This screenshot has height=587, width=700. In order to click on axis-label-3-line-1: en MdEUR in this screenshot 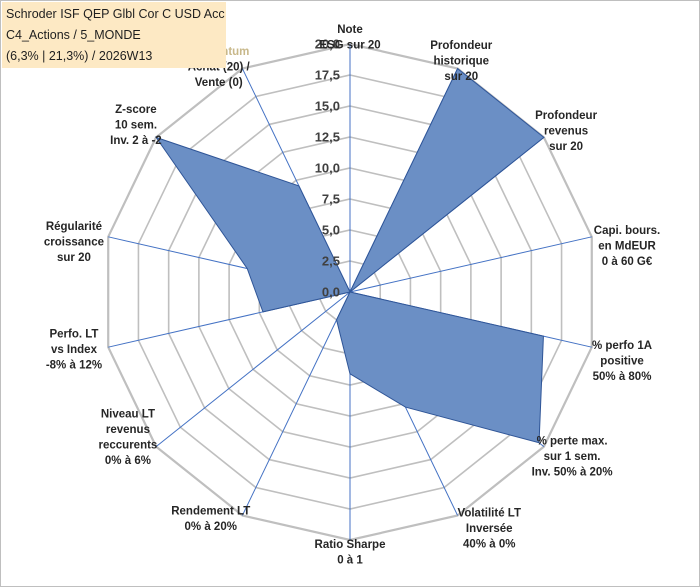, I will do `click(627, 246)`.